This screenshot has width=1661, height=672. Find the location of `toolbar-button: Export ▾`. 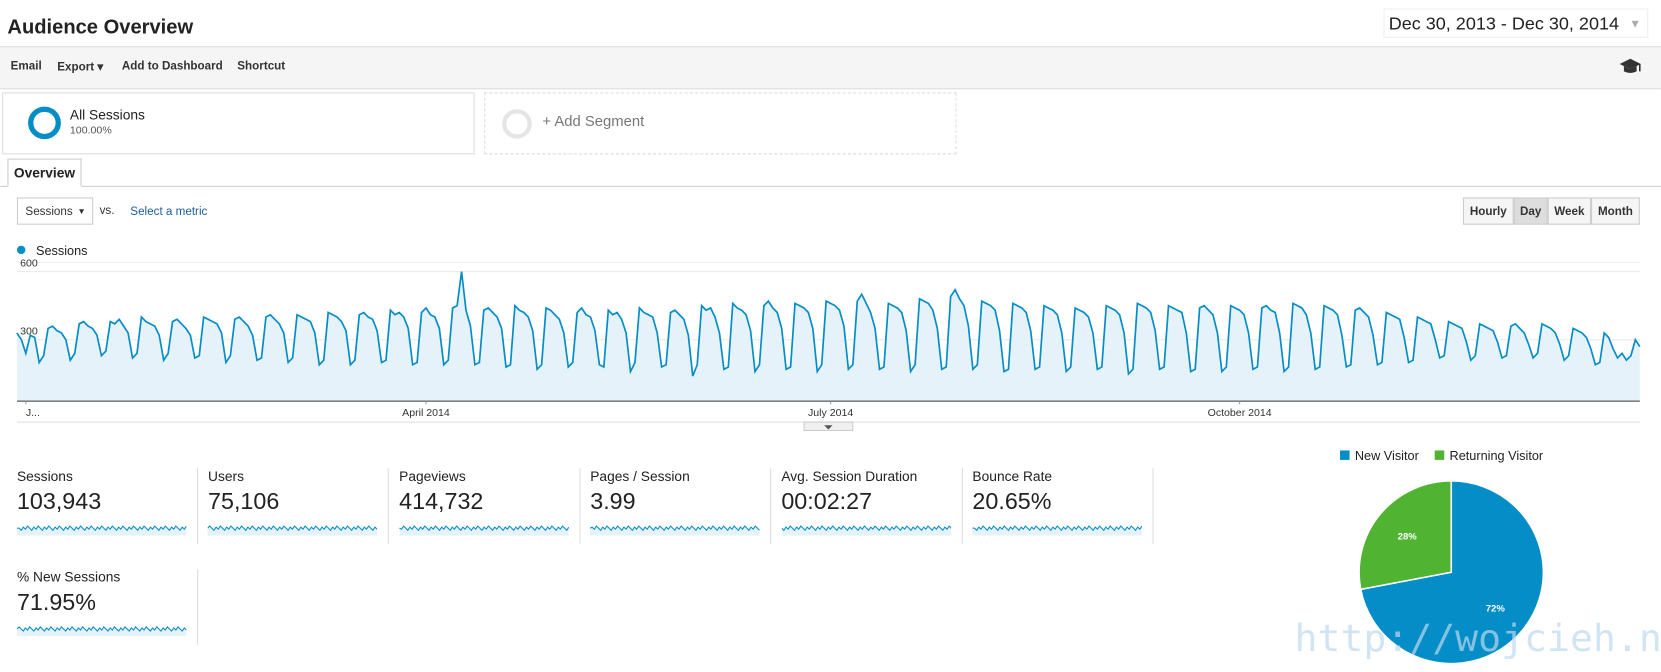

toolbar-button: Export ▾ is located at coordinates (80, 67).